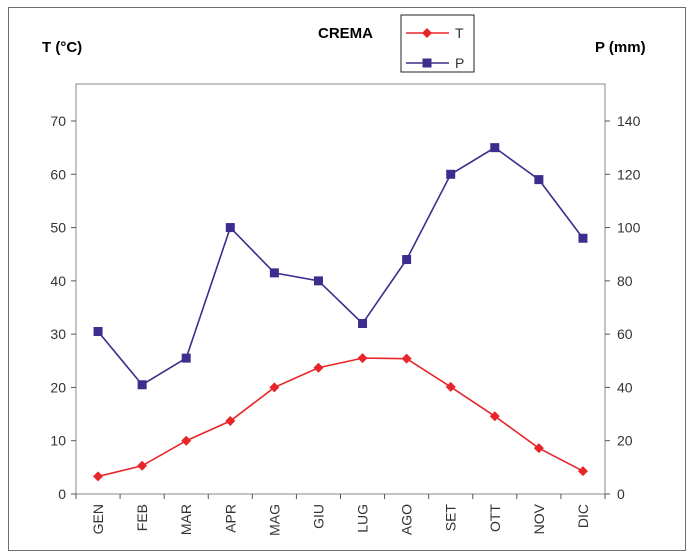 The width and height of the screenshot is (695, 557). I want to click on chart-title: CREMA, so click(345, 33).